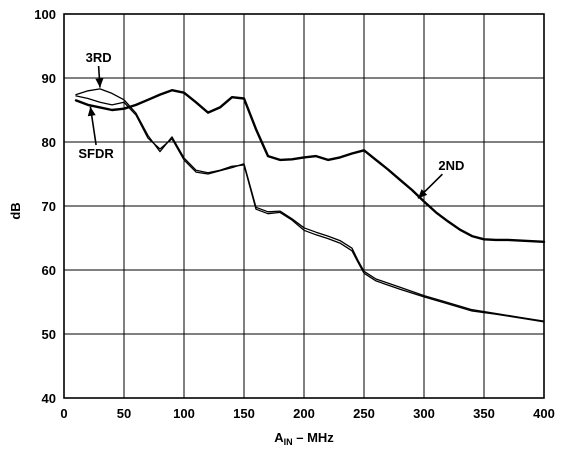  Describe the element at coordinates (423, 194) in the screenshot. I see `annotation-arrowhead-2nd` at that location.